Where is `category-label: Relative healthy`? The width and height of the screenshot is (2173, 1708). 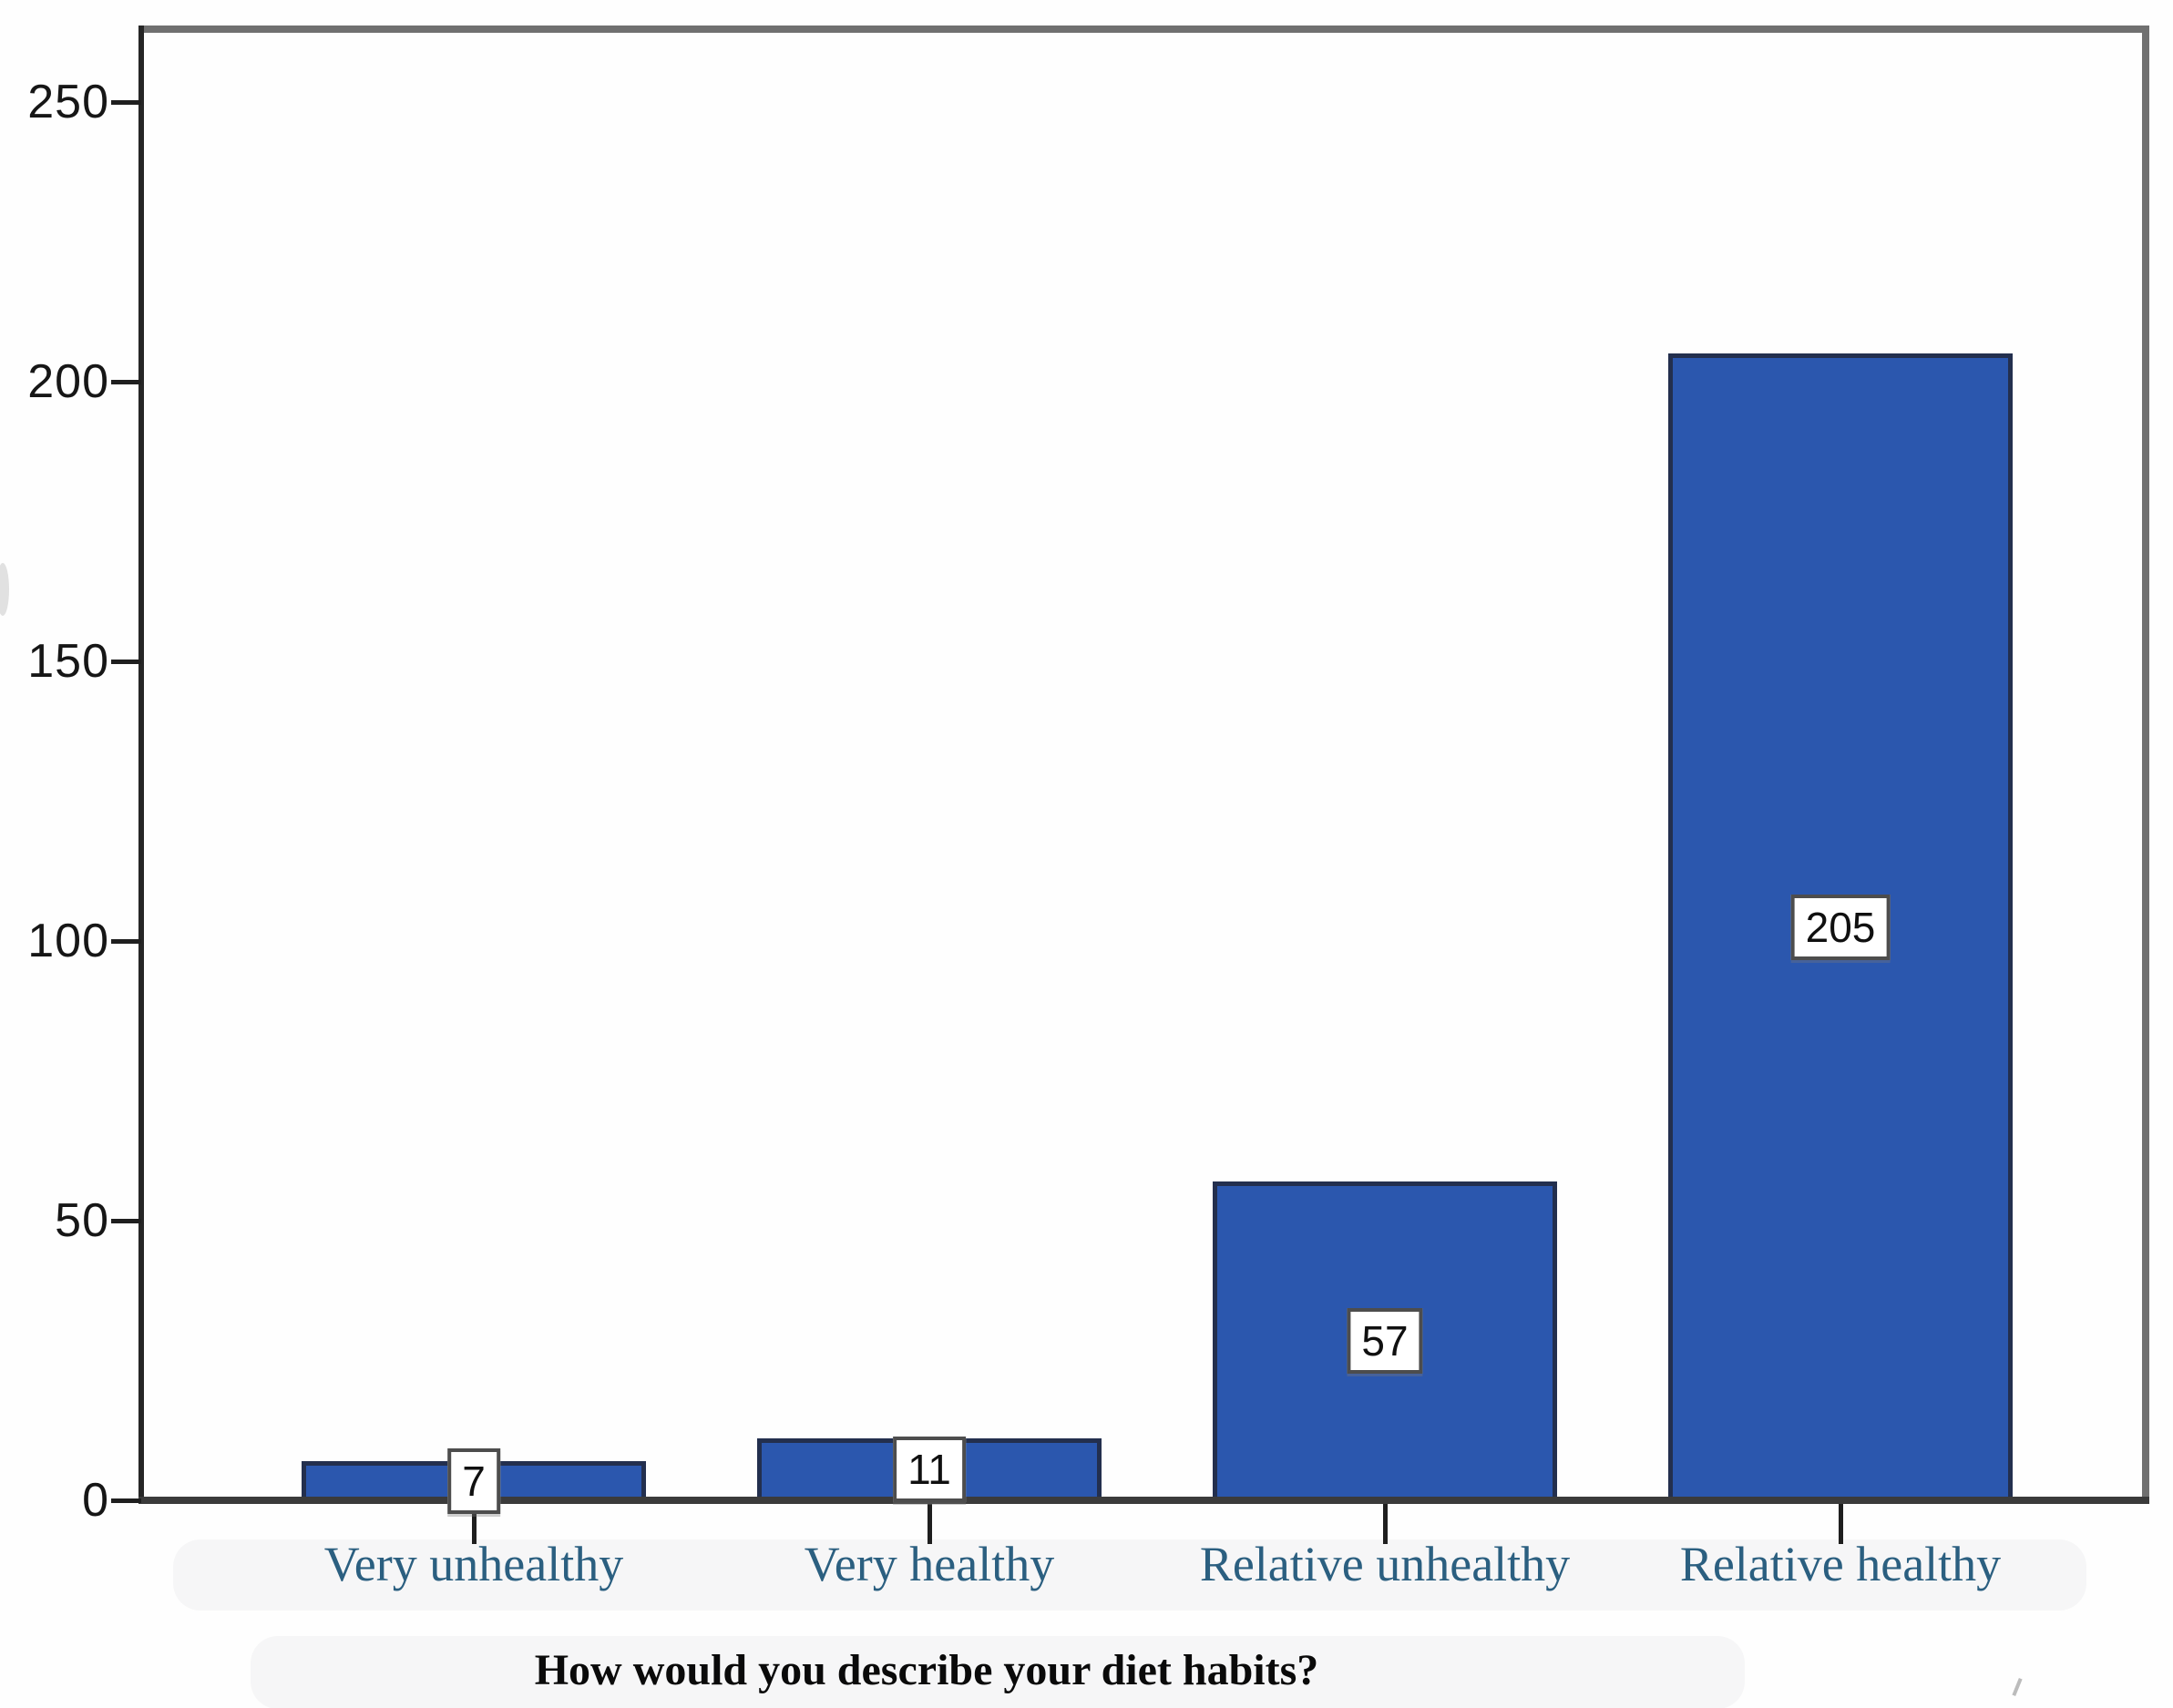
category-label: Relative healthy is located at coordinates (1841, 1564).